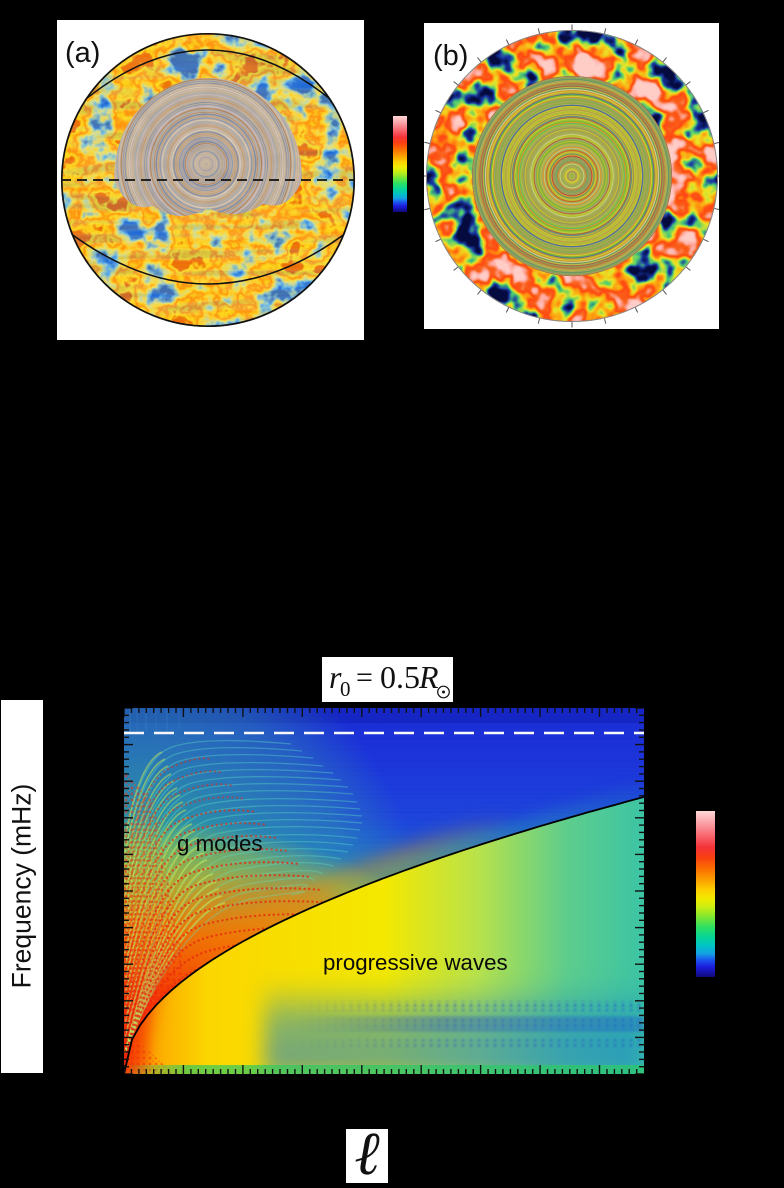 This screenshot has width=784, height=1188. I want to click on svg-text: (b), so click(450, 56).